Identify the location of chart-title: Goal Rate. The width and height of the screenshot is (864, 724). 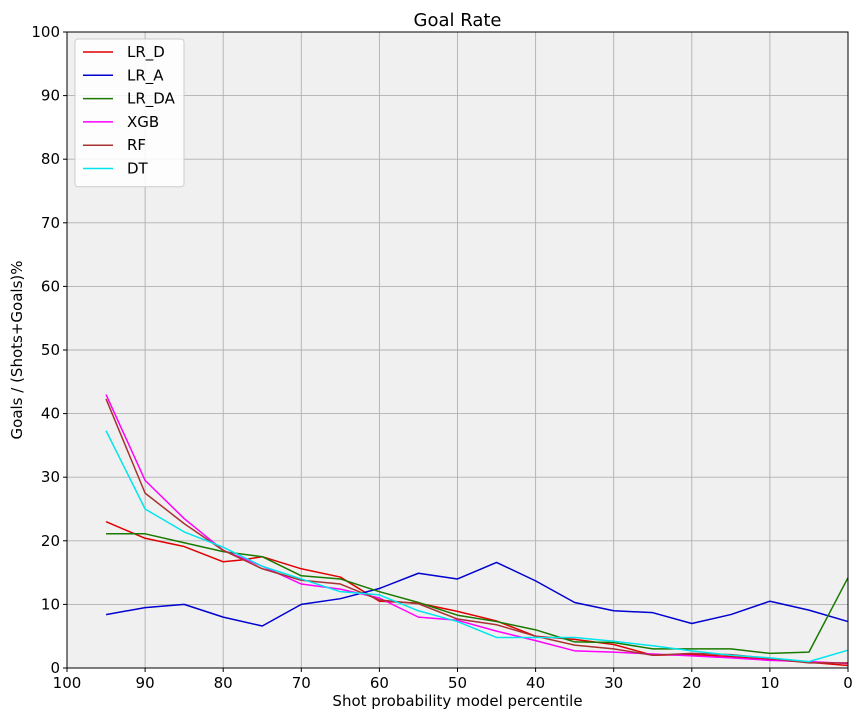
(458, 20).